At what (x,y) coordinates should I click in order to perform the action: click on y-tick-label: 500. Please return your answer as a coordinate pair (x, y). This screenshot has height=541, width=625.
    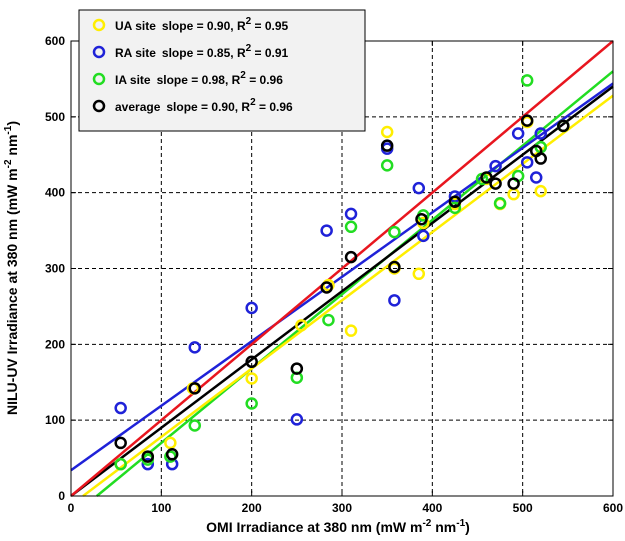
    Looking at the image, I should click on (55, 117).